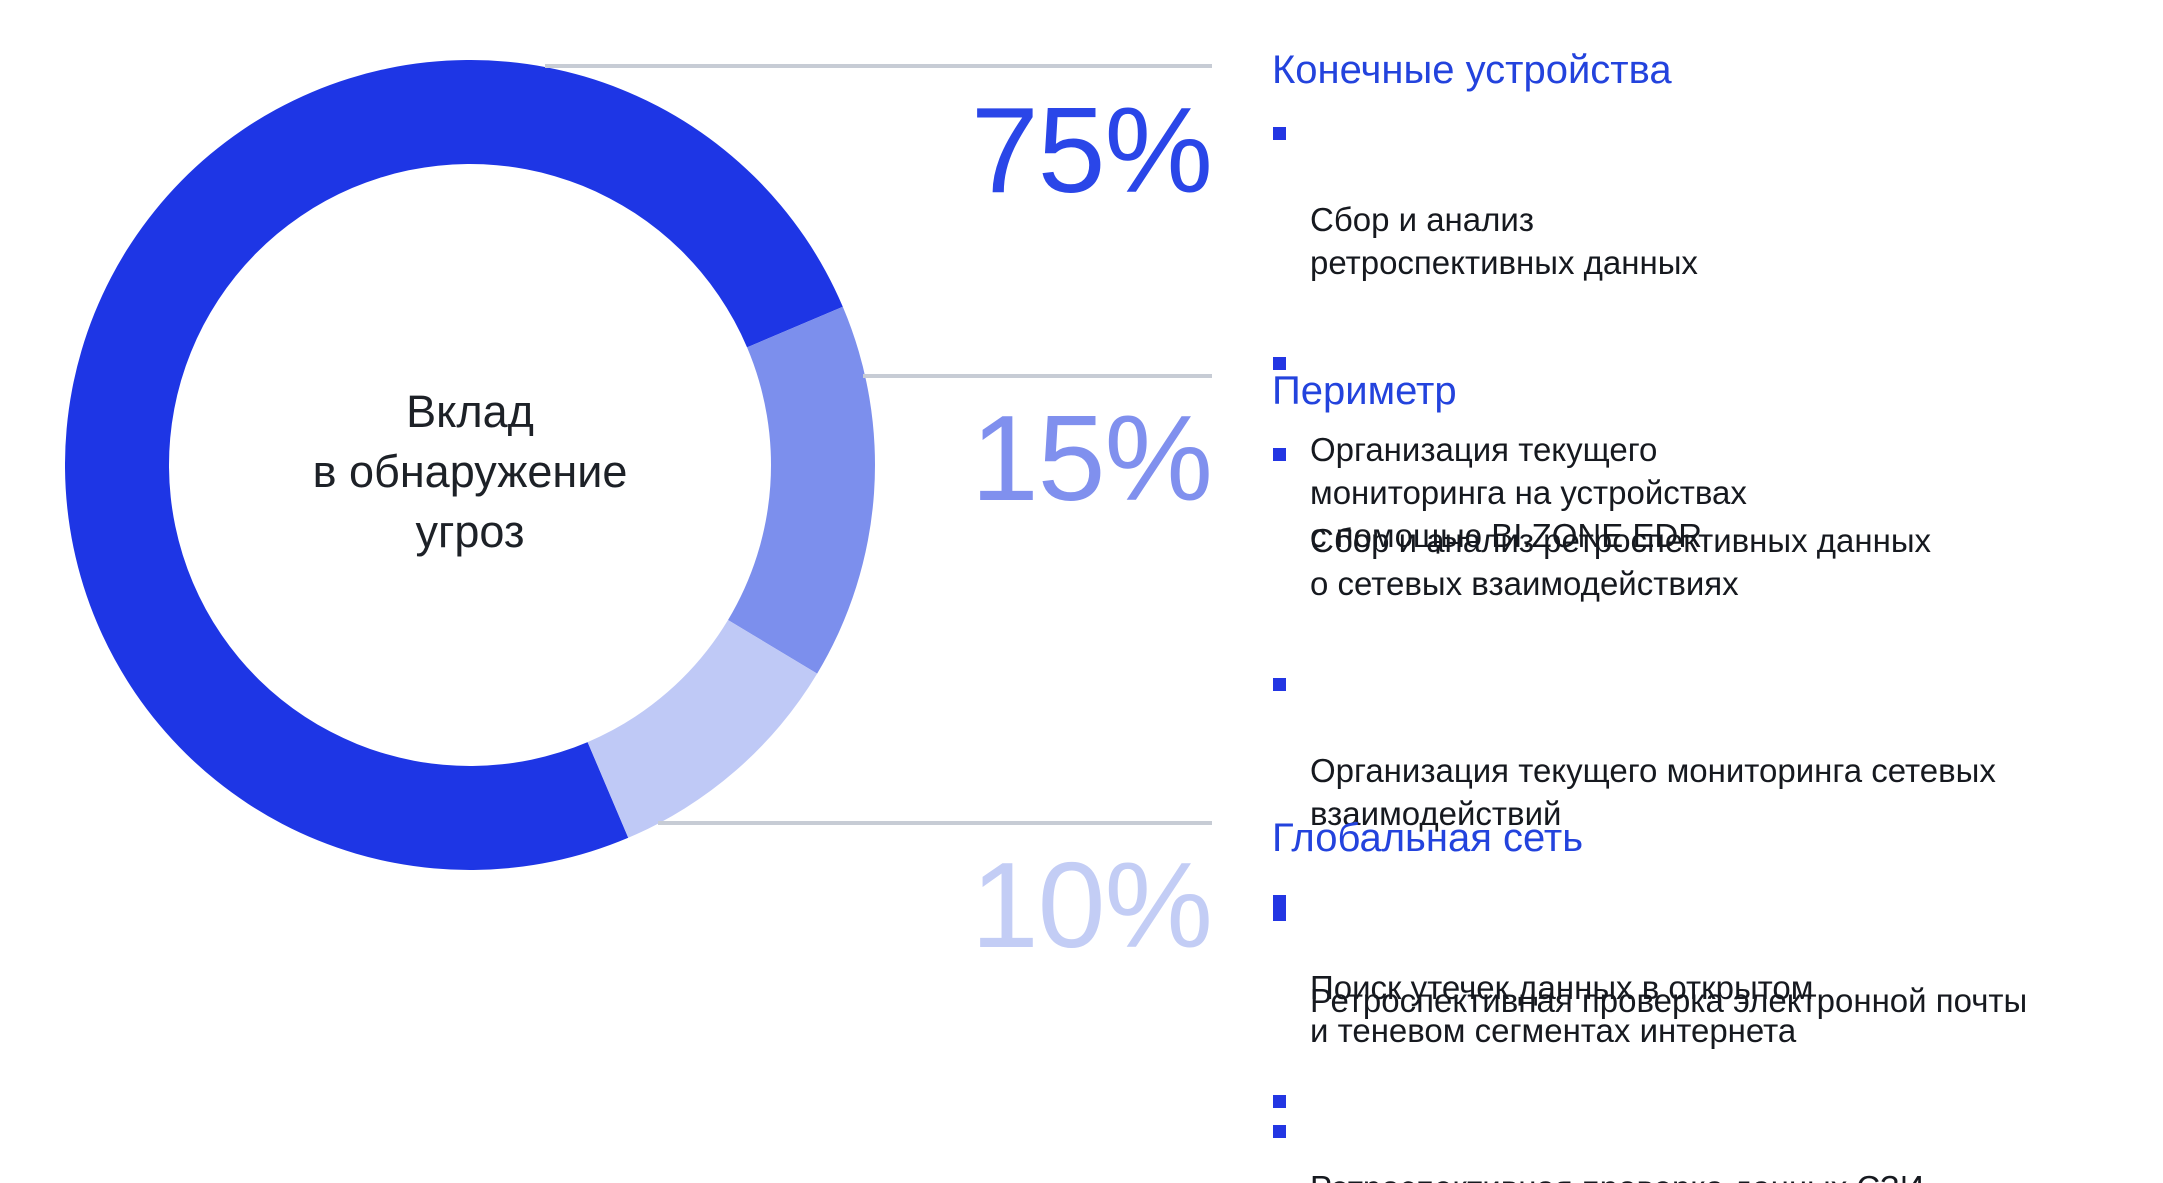  Describe the element at coordinates (1472, 70) in the screenshot. I see `section-title-endpoints: Конечные устройства` at that location.